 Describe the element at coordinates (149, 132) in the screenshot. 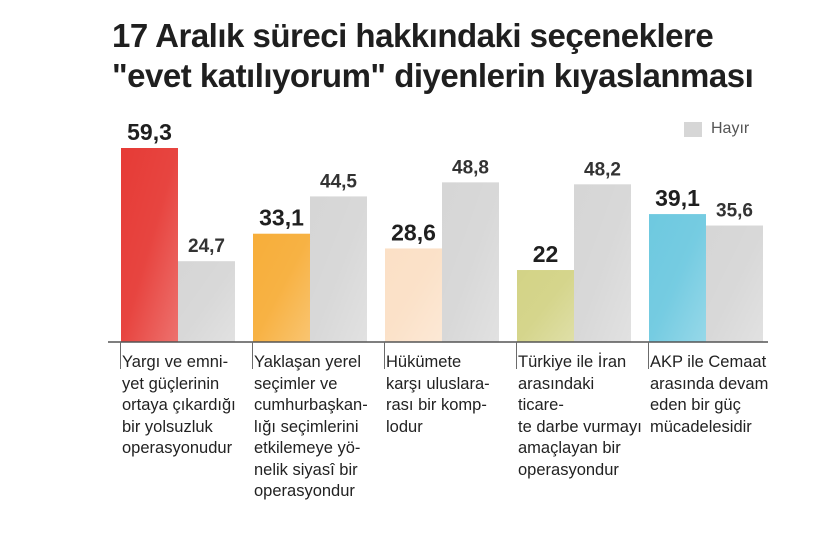

I see `value-label-evet-1: 59,3` at that location.